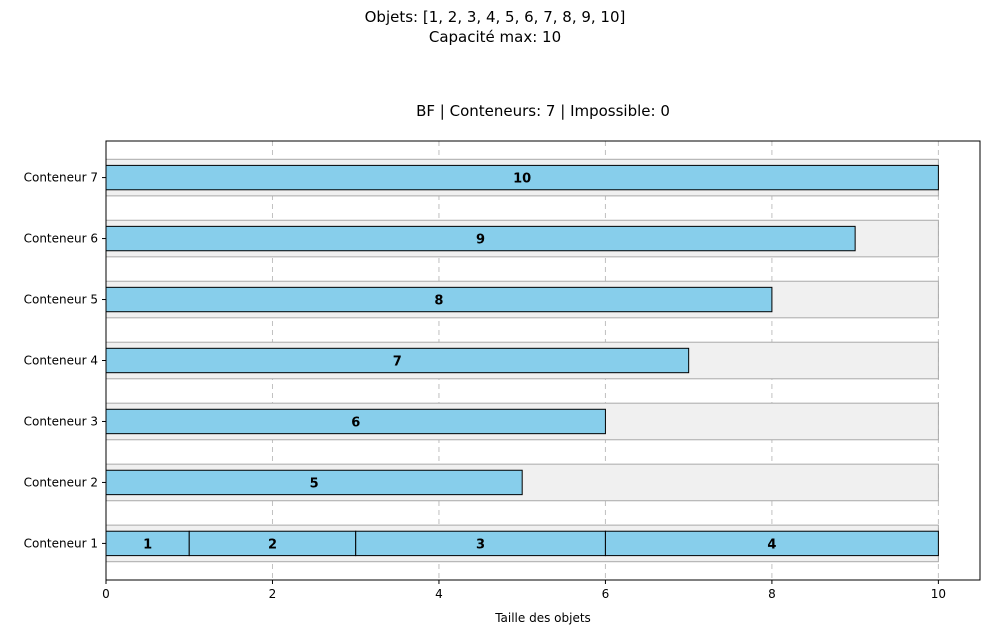 Image resolution: width=989 pixels, height=634 pixels. Describe the element at coordinates (938, 594) in the screenshot. I see `x-tick-label: 10` at that location.